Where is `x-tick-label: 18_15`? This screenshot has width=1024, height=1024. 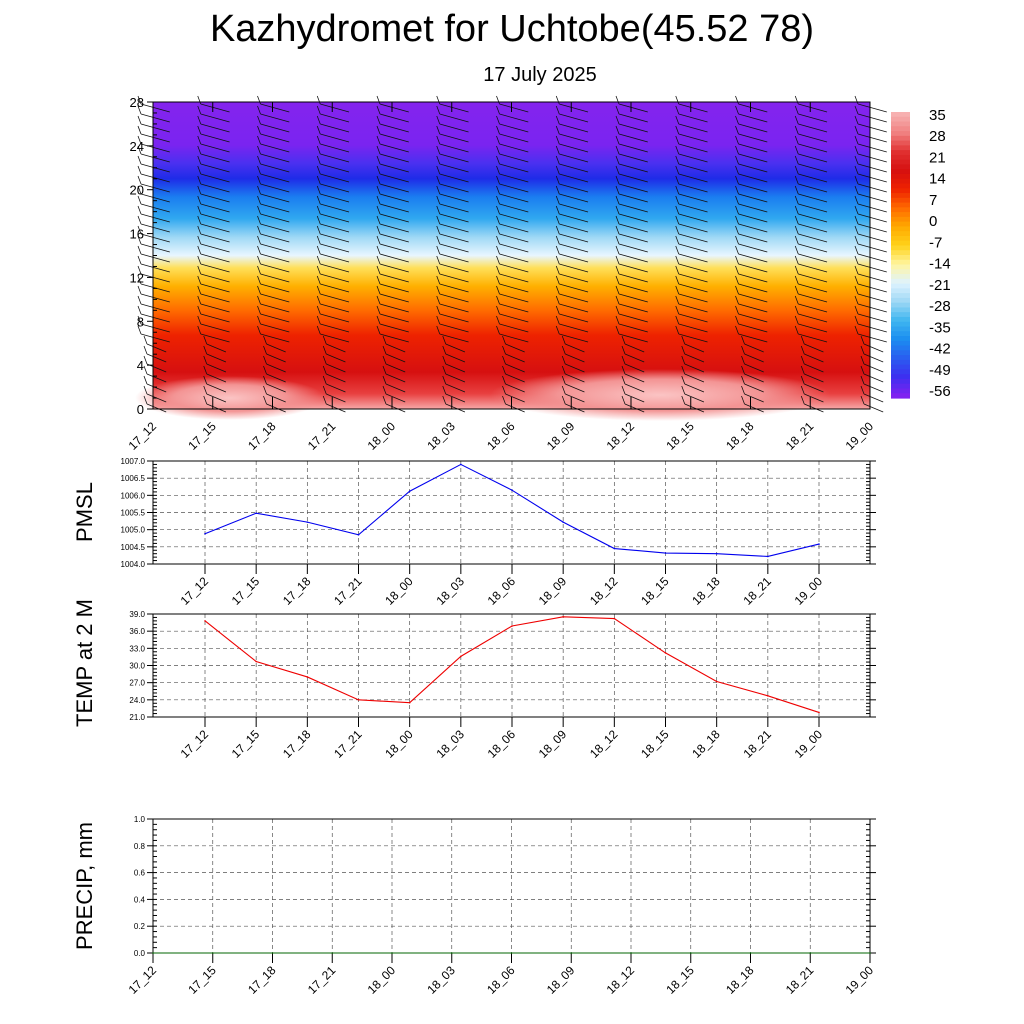
x-tick-label: 18_15 is located at coordinates (655, 591).